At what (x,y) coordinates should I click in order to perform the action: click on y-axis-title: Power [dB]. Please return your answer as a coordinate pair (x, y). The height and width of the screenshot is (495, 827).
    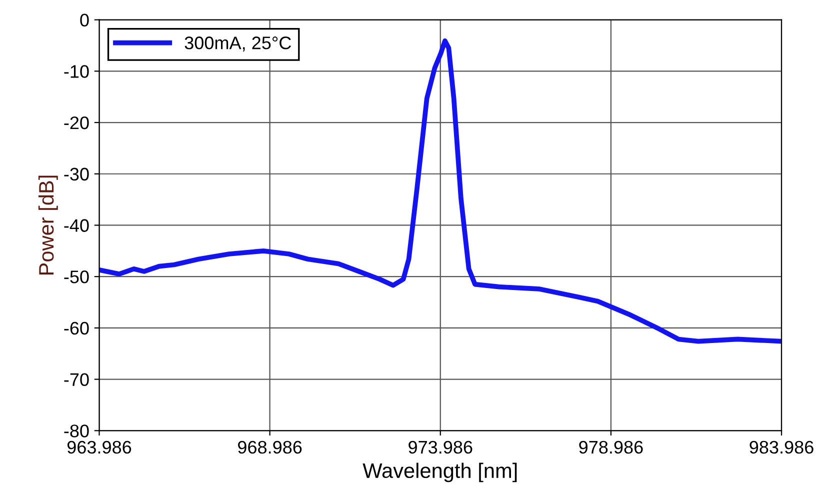
    Looking at the image, I should click on (48, 225).